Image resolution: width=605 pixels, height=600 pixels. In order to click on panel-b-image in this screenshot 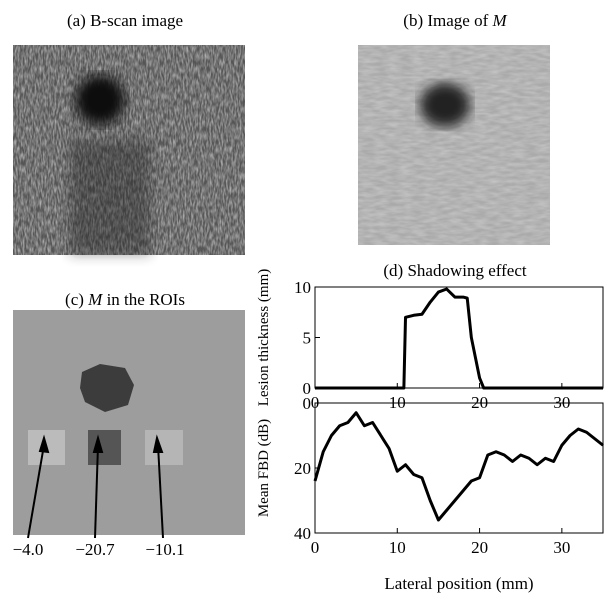, I will do `click(454, 145)`.